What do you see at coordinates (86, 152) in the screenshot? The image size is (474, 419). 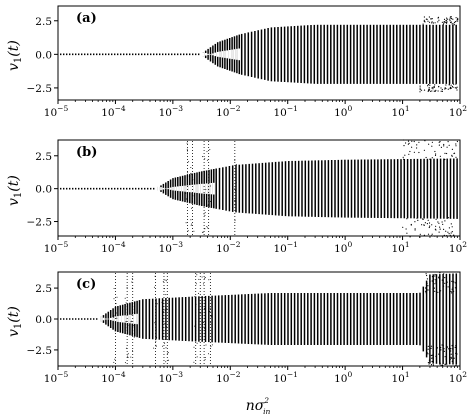 I see `panel-label: (b)` at bounding box center [86, 152].